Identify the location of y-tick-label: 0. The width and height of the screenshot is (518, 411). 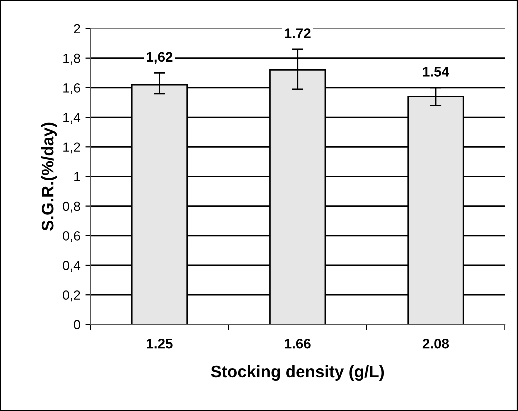
(77, 325).